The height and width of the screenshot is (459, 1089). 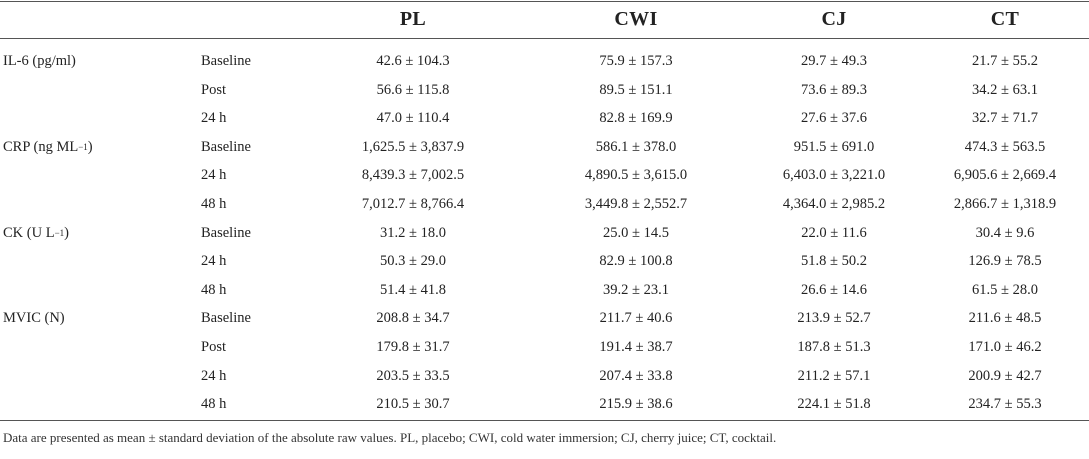 I want to click on value-cell-cj: 26.6 ± 14.6, so click(x=834, y=289).